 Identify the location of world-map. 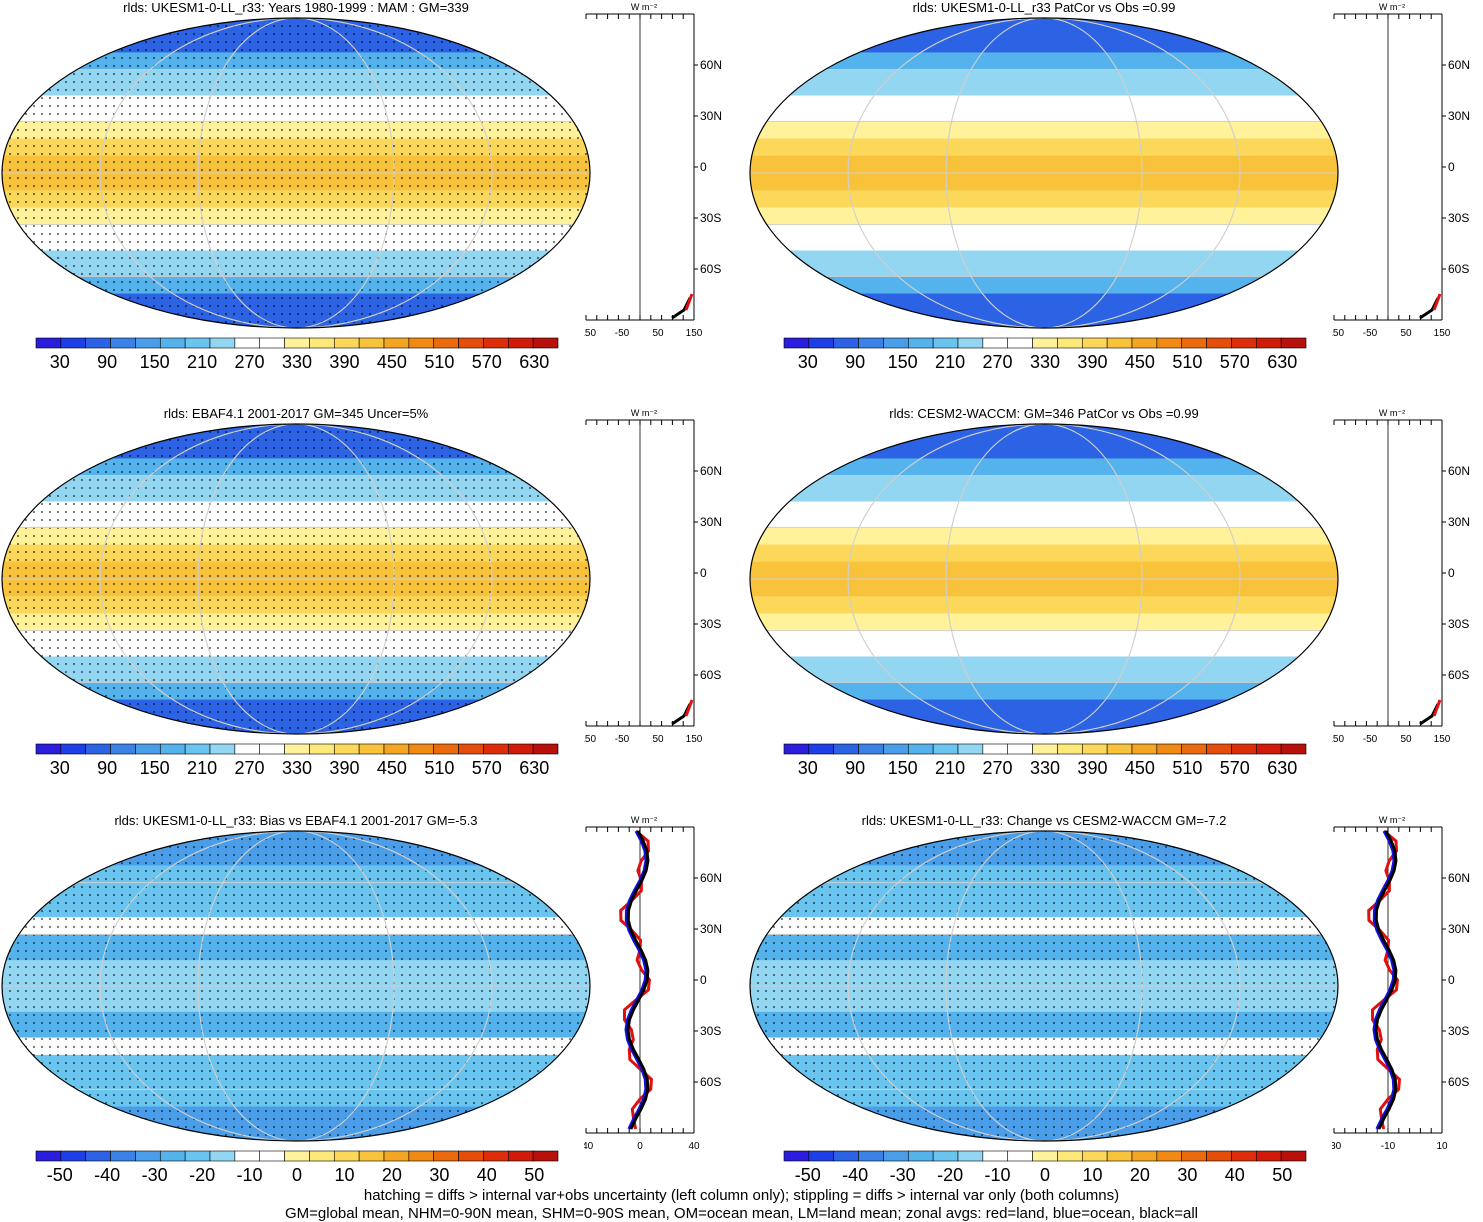
(296, 986).